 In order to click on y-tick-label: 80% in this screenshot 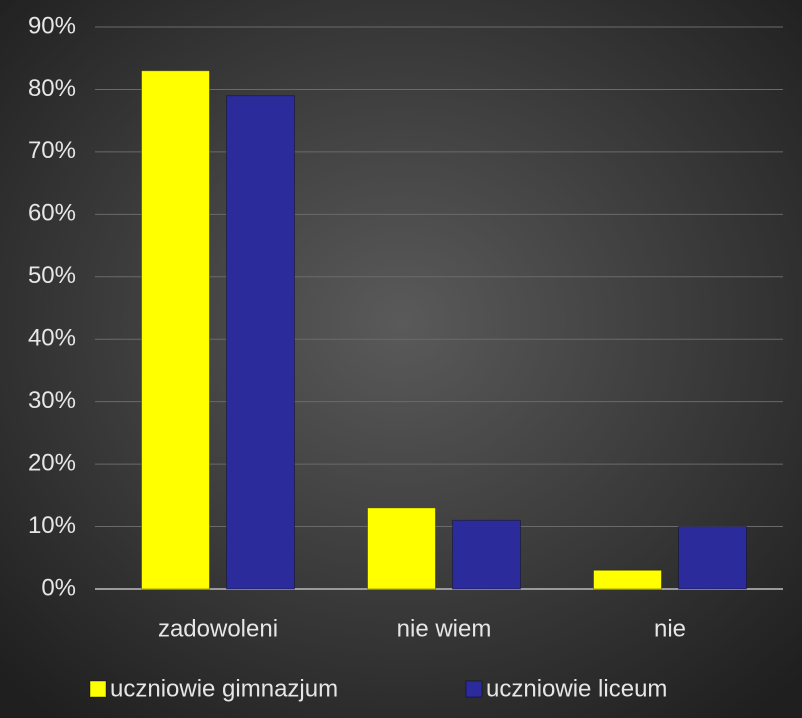, I will do `click(52, 88)`.